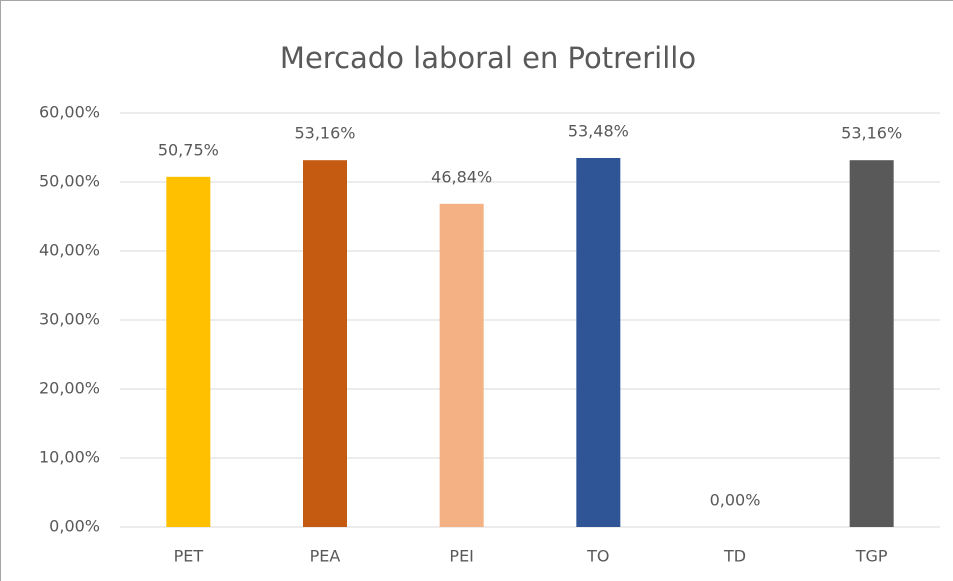 Image resolution: width=953 pixels, height=581 pixels. What do you see at coordinates (325, 556) in the screenshot?
I see `x-tick-label: PEA` at bounding box center [325, 556].